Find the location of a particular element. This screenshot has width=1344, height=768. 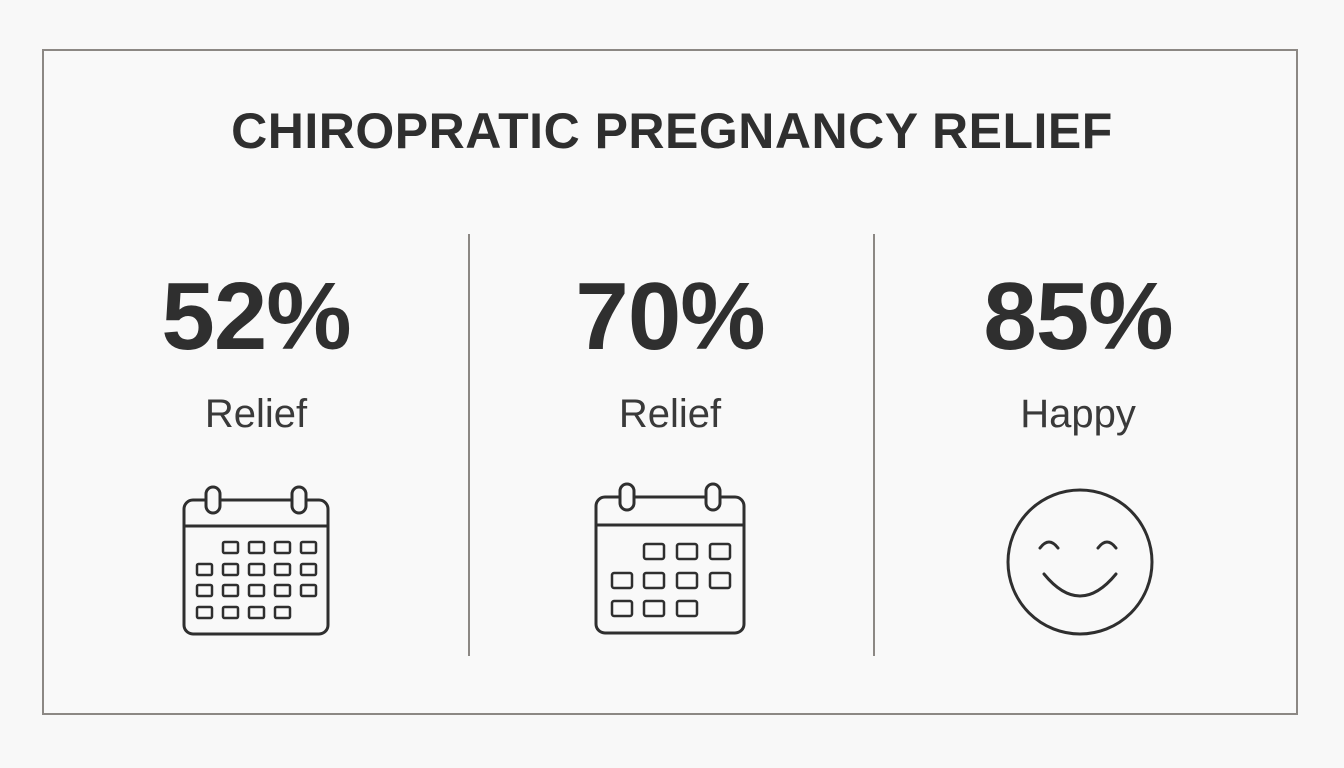

stat-value-3: 85% is located at coordinates (1078, 316).